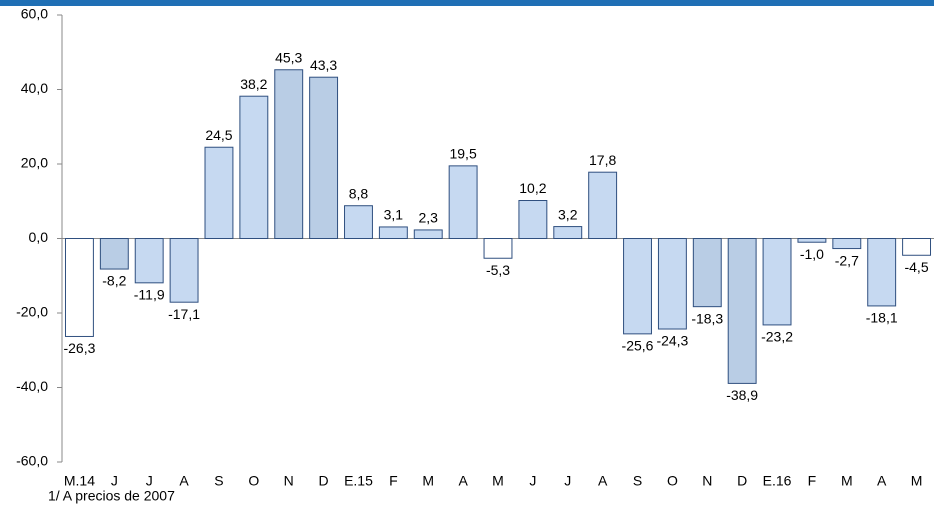 This screenshot has height=506, width=934. I want to click on value-label: -5,3, so click(498, 270).